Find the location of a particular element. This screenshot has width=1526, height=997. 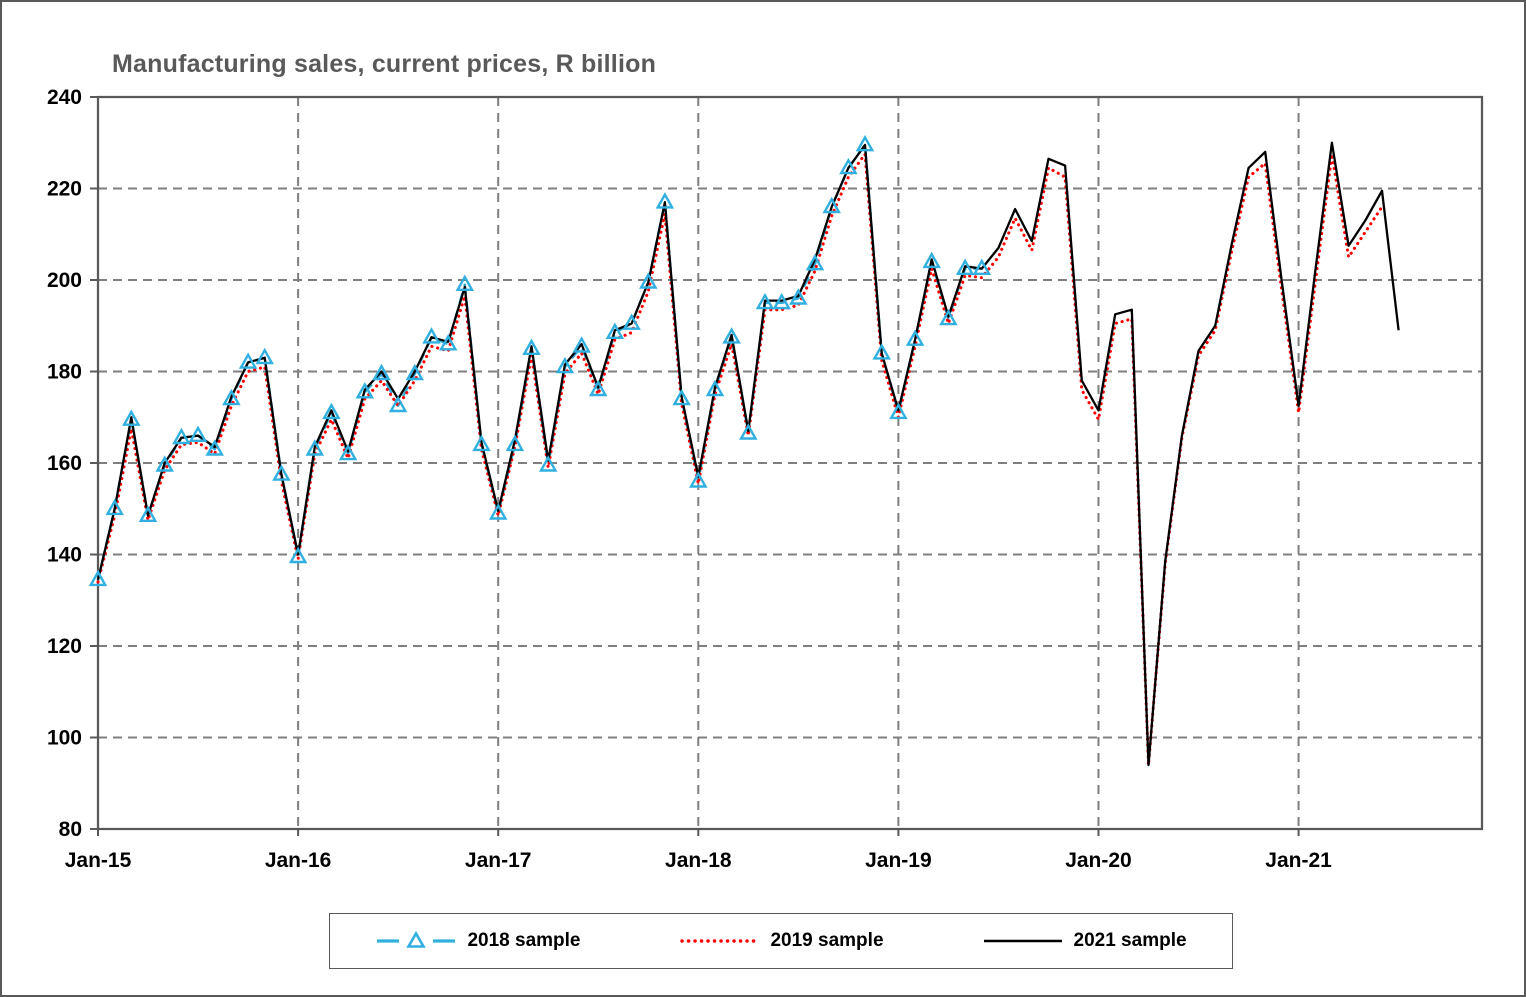

legend-item-2019-sample: 2019 sample is located at coordinates (781, 941).